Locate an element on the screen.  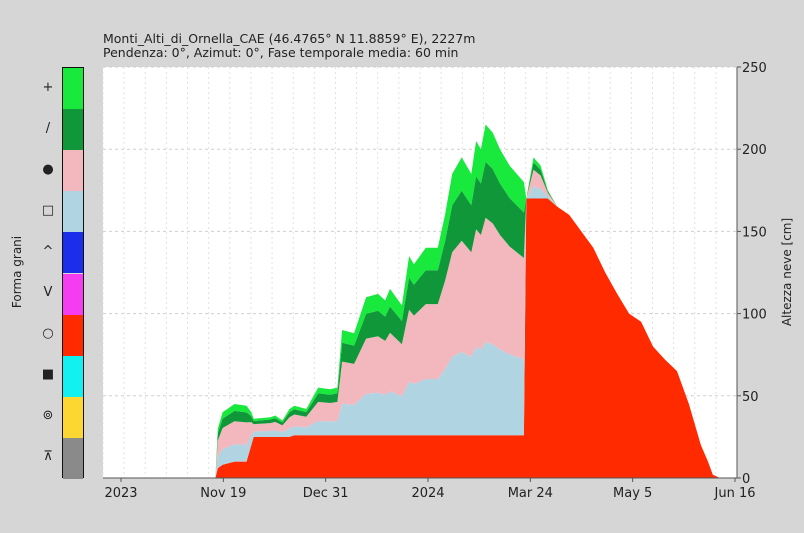
legend-symbol: V is located at coordinates (48, 293).